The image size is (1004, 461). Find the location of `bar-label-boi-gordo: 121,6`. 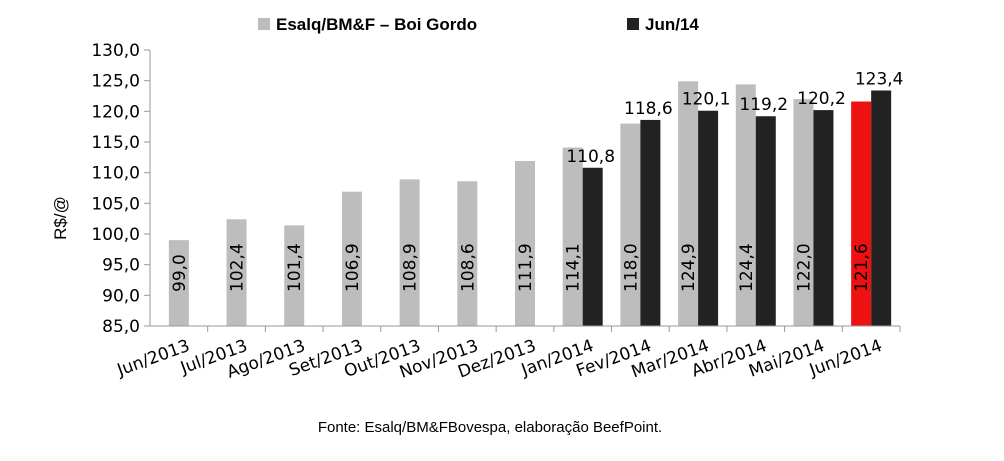

bar-label-boi-gordo: 121,6 is located at coordinates (862, 267).